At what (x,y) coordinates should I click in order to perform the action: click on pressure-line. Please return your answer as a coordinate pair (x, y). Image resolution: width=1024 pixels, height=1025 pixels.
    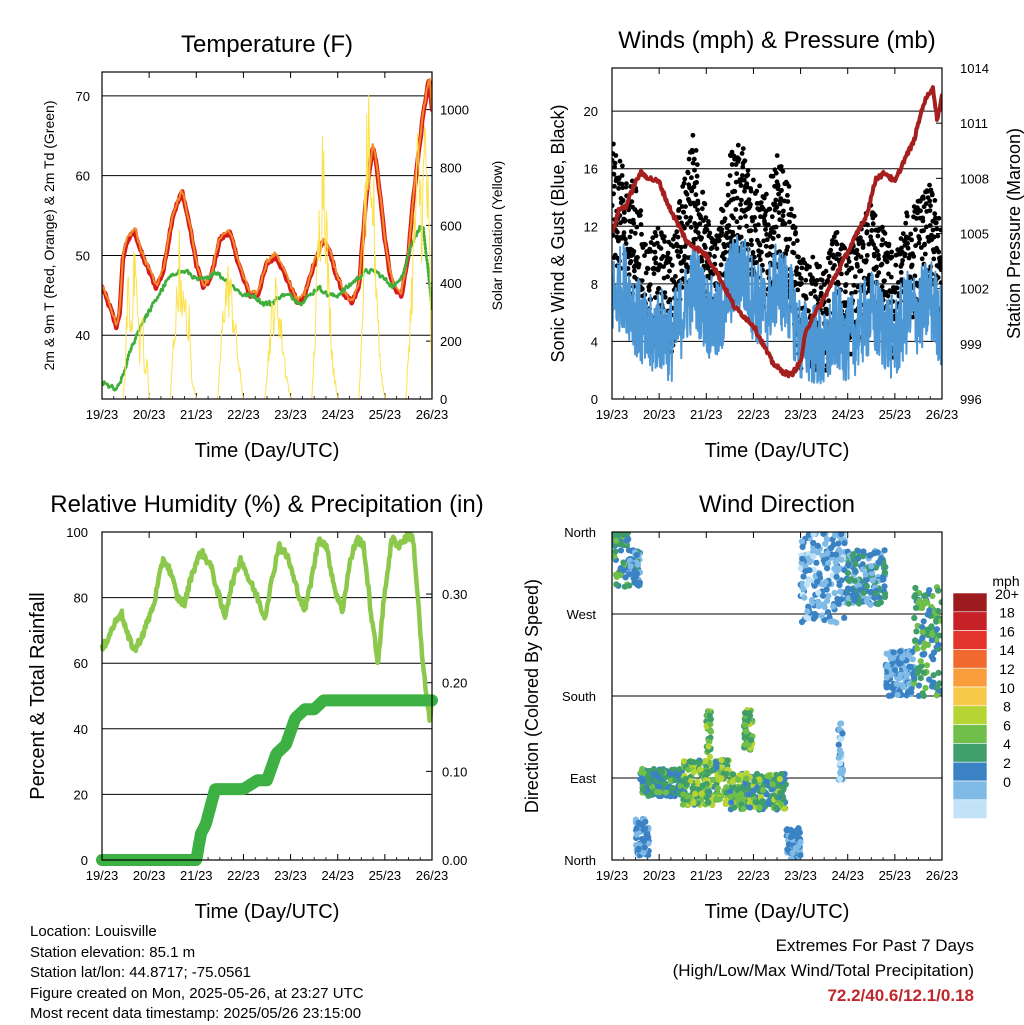
    Looking at the image, I should click on (777, 232).